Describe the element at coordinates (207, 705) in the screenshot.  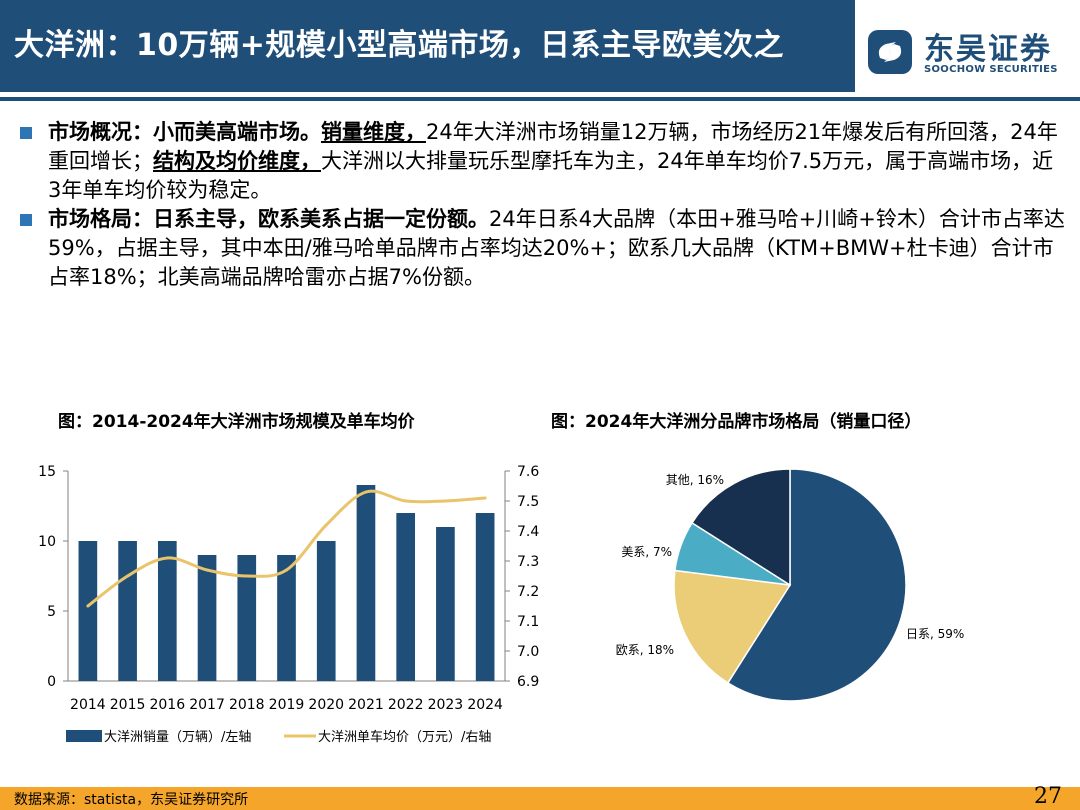
I see `x-axis-tick-label: 2017` at that location.